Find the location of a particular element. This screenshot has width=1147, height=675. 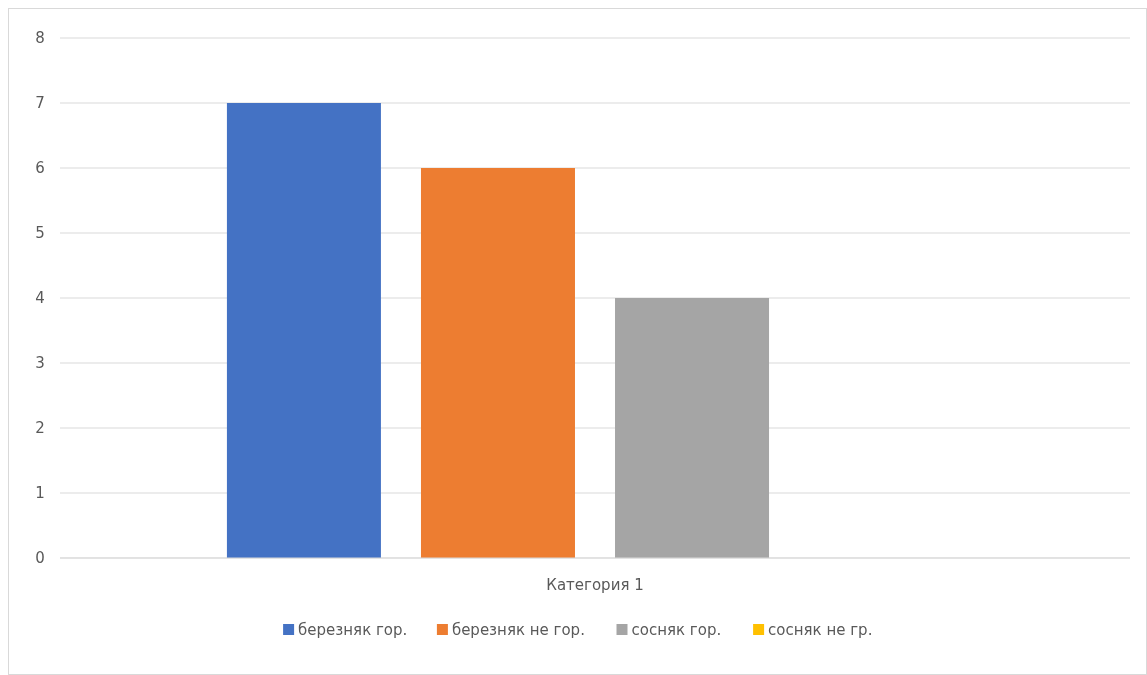

y-tick-label: 0 is located at coordinates (40, 558).